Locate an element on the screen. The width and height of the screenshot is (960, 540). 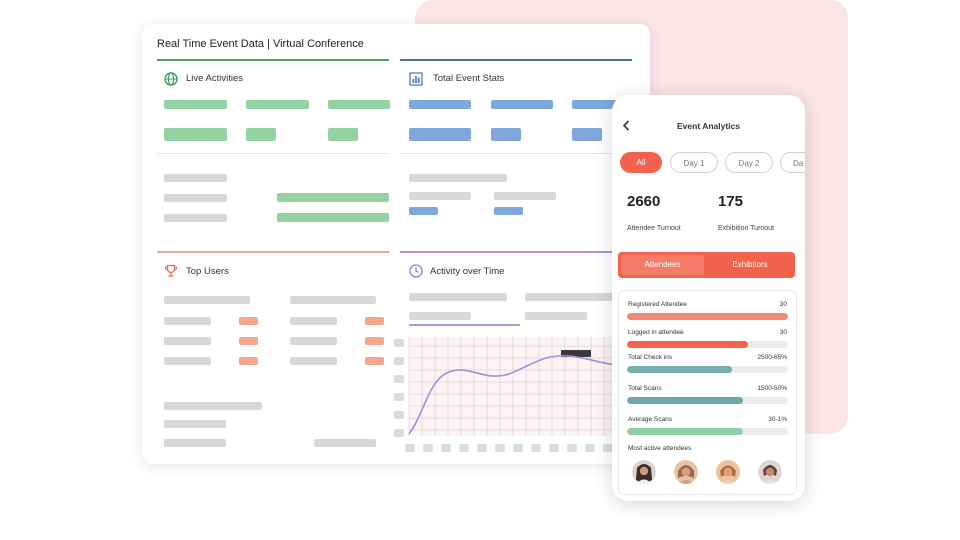
filter-all: All is located at coordinates (641, 162).